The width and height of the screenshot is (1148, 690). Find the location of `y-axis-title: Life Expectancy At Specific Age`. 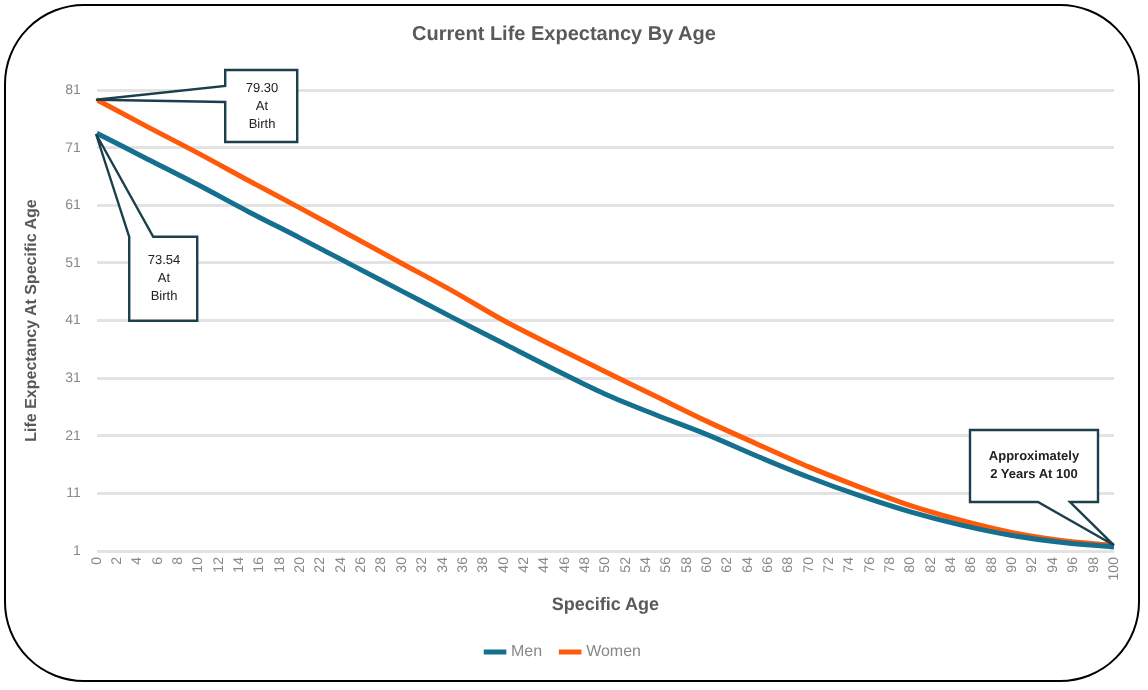

y-axis-title: Life Expectancy At Specific Age is located at coordinates (31, 320).